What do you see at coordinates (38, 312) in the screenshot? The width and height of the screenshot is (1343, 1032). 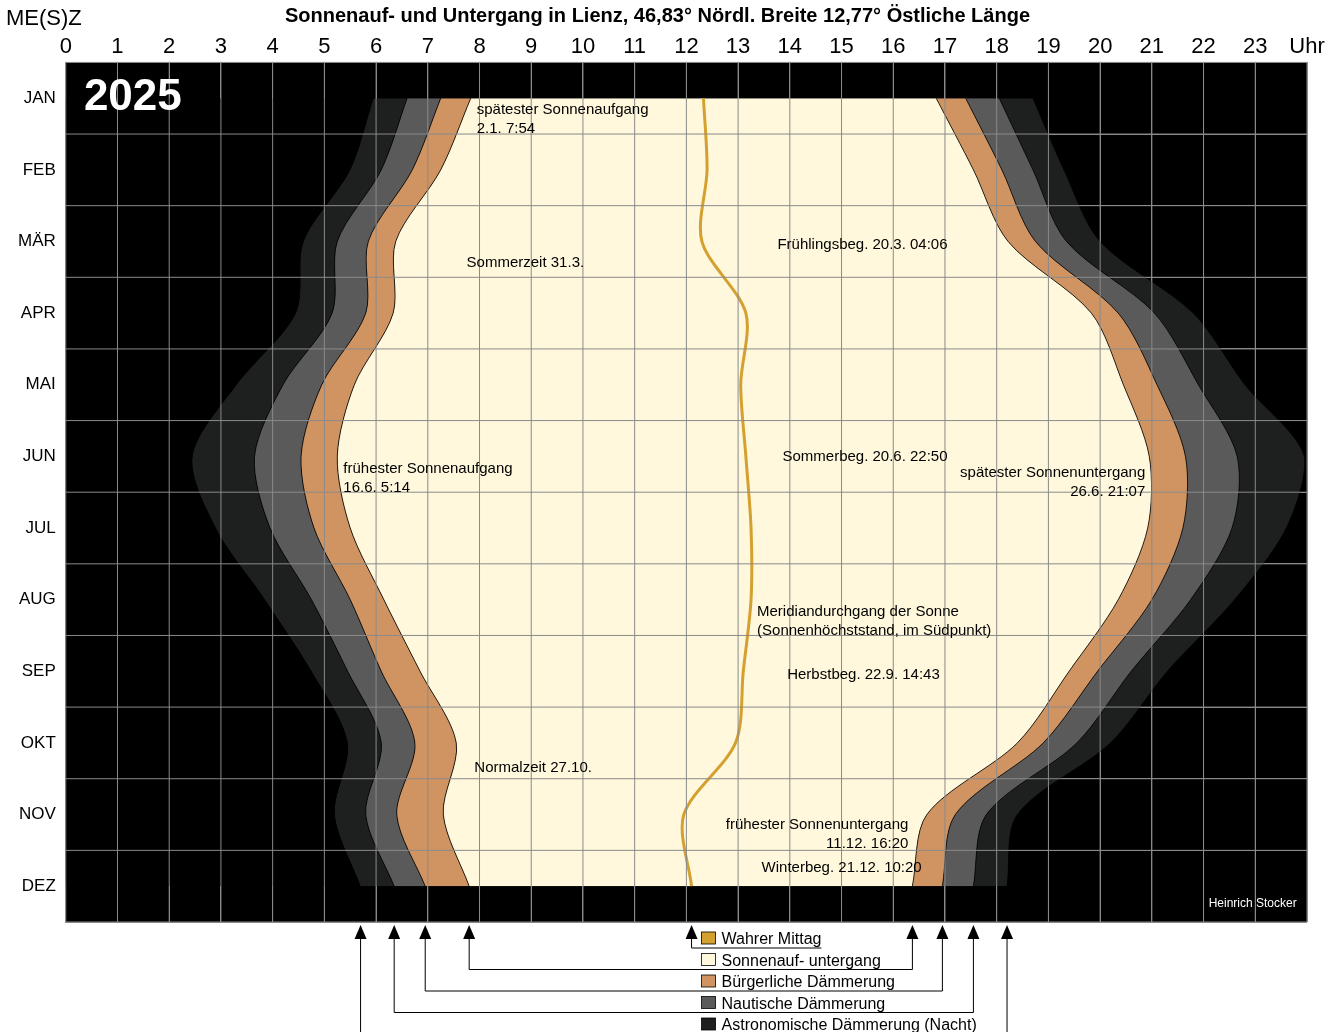 I see `y-tick-label: APR` at bounding box center [38, 312].